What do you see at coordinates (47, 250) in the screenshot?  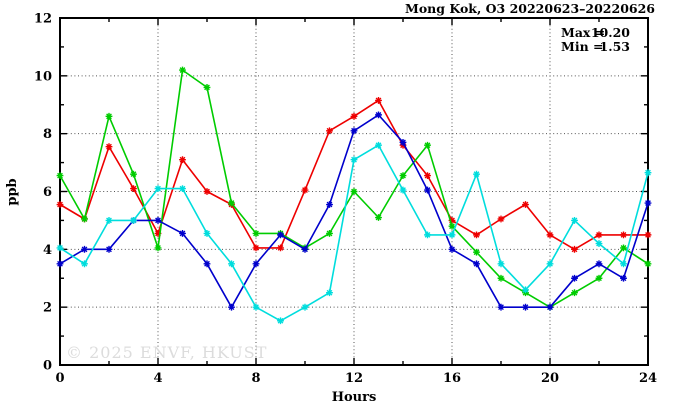 I see `y-tick-label: 4` at bounding box center [47, 250].